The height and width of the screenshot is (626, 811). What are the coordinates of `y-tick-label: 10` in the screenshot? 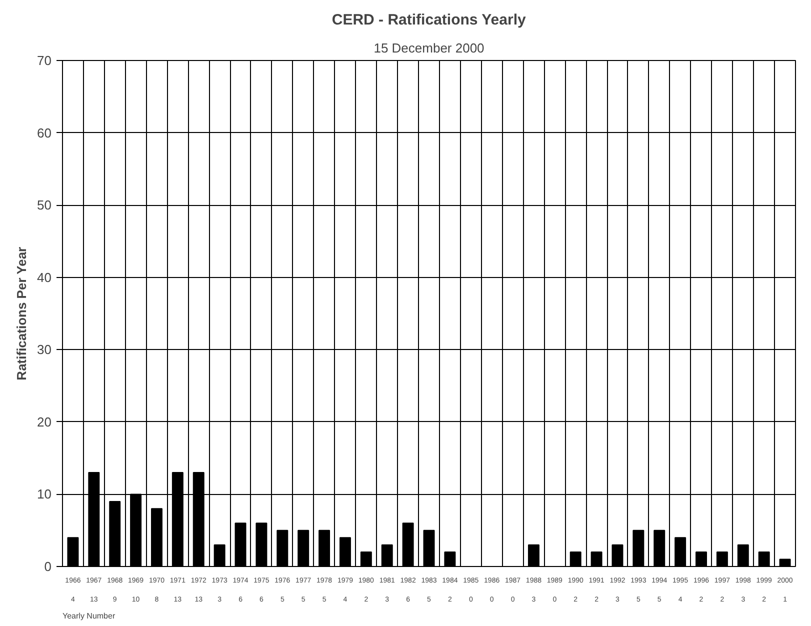 It's located at (44, 494).